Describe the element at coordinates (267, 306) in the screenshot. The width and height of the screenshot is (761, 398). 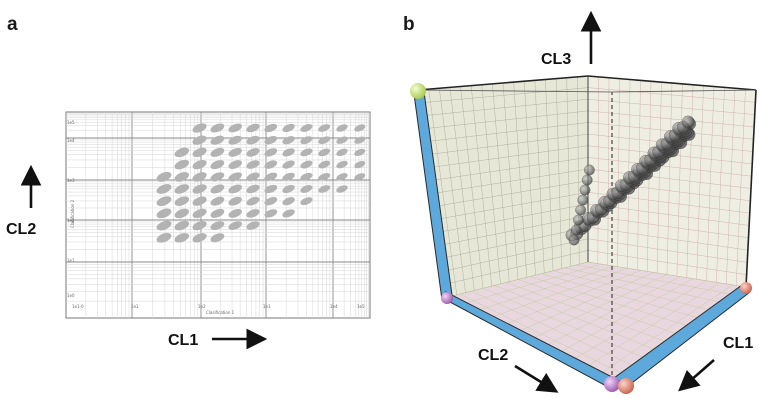
I see `a-xtick-3: 1e3` at that location.